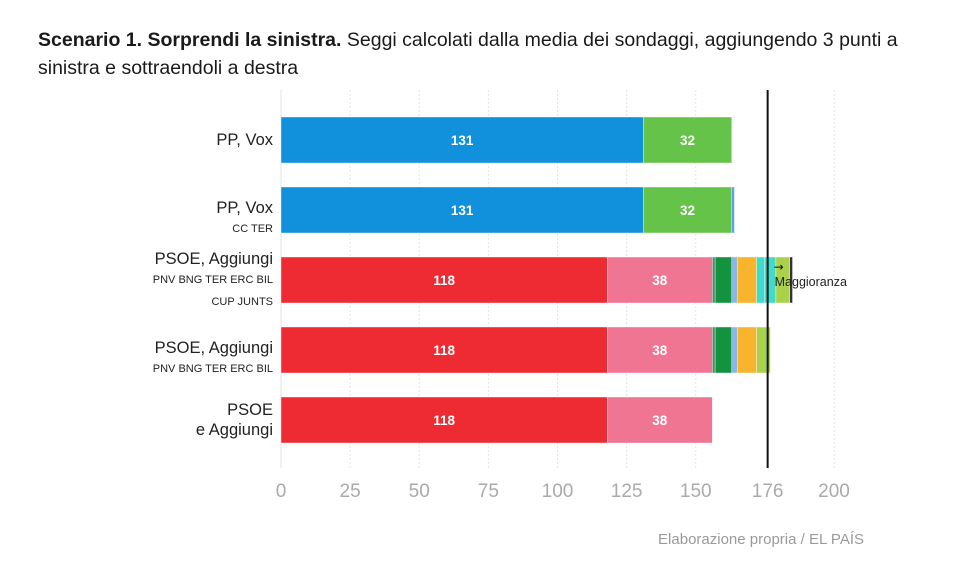  What do you see at coordinates (791, 280) in the screenshot?
I see `bar-segment-—` at bounding box center [791, 280].